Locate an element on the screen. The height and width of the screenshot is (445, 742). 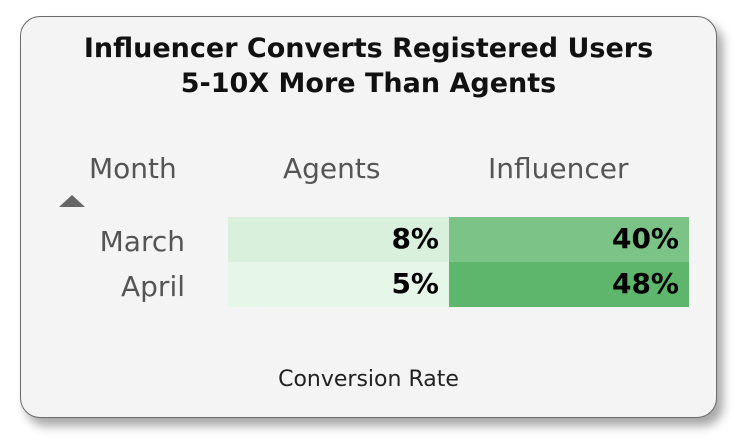
column-header-agents: Agents is located at coordinates (332, 168).